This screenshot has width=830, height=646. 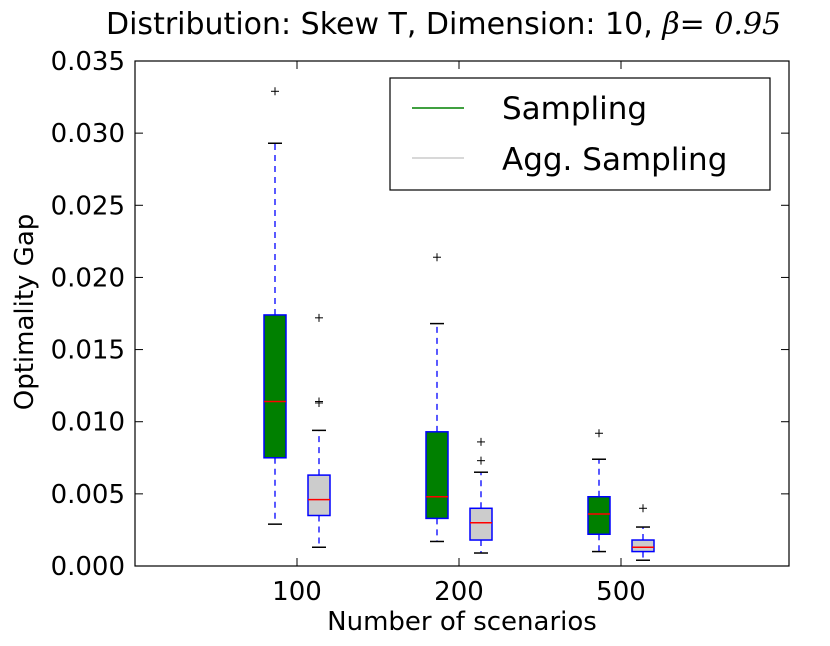 What do you see at coordinates (88, 62) in the screenshot?
I see `y-tick-label: 0.035` at bounding box center [88, 62].